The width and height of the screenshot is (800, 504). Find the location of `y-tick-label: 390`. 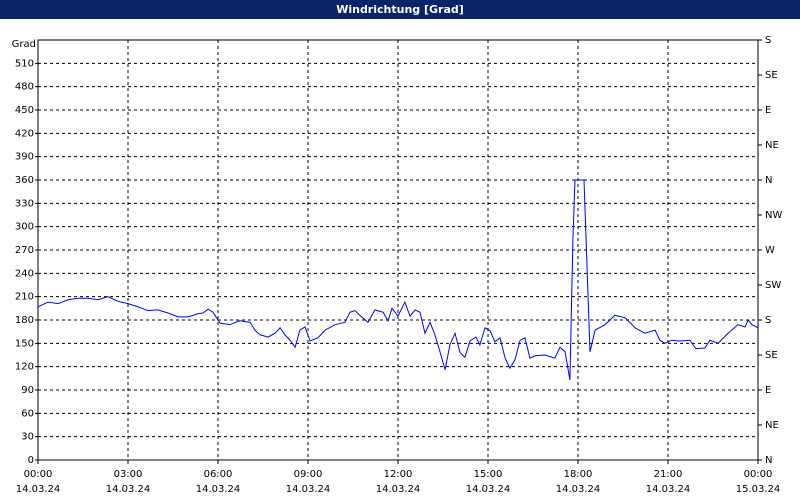

y-tick-label: 390 is located at coordinates (24, 157).